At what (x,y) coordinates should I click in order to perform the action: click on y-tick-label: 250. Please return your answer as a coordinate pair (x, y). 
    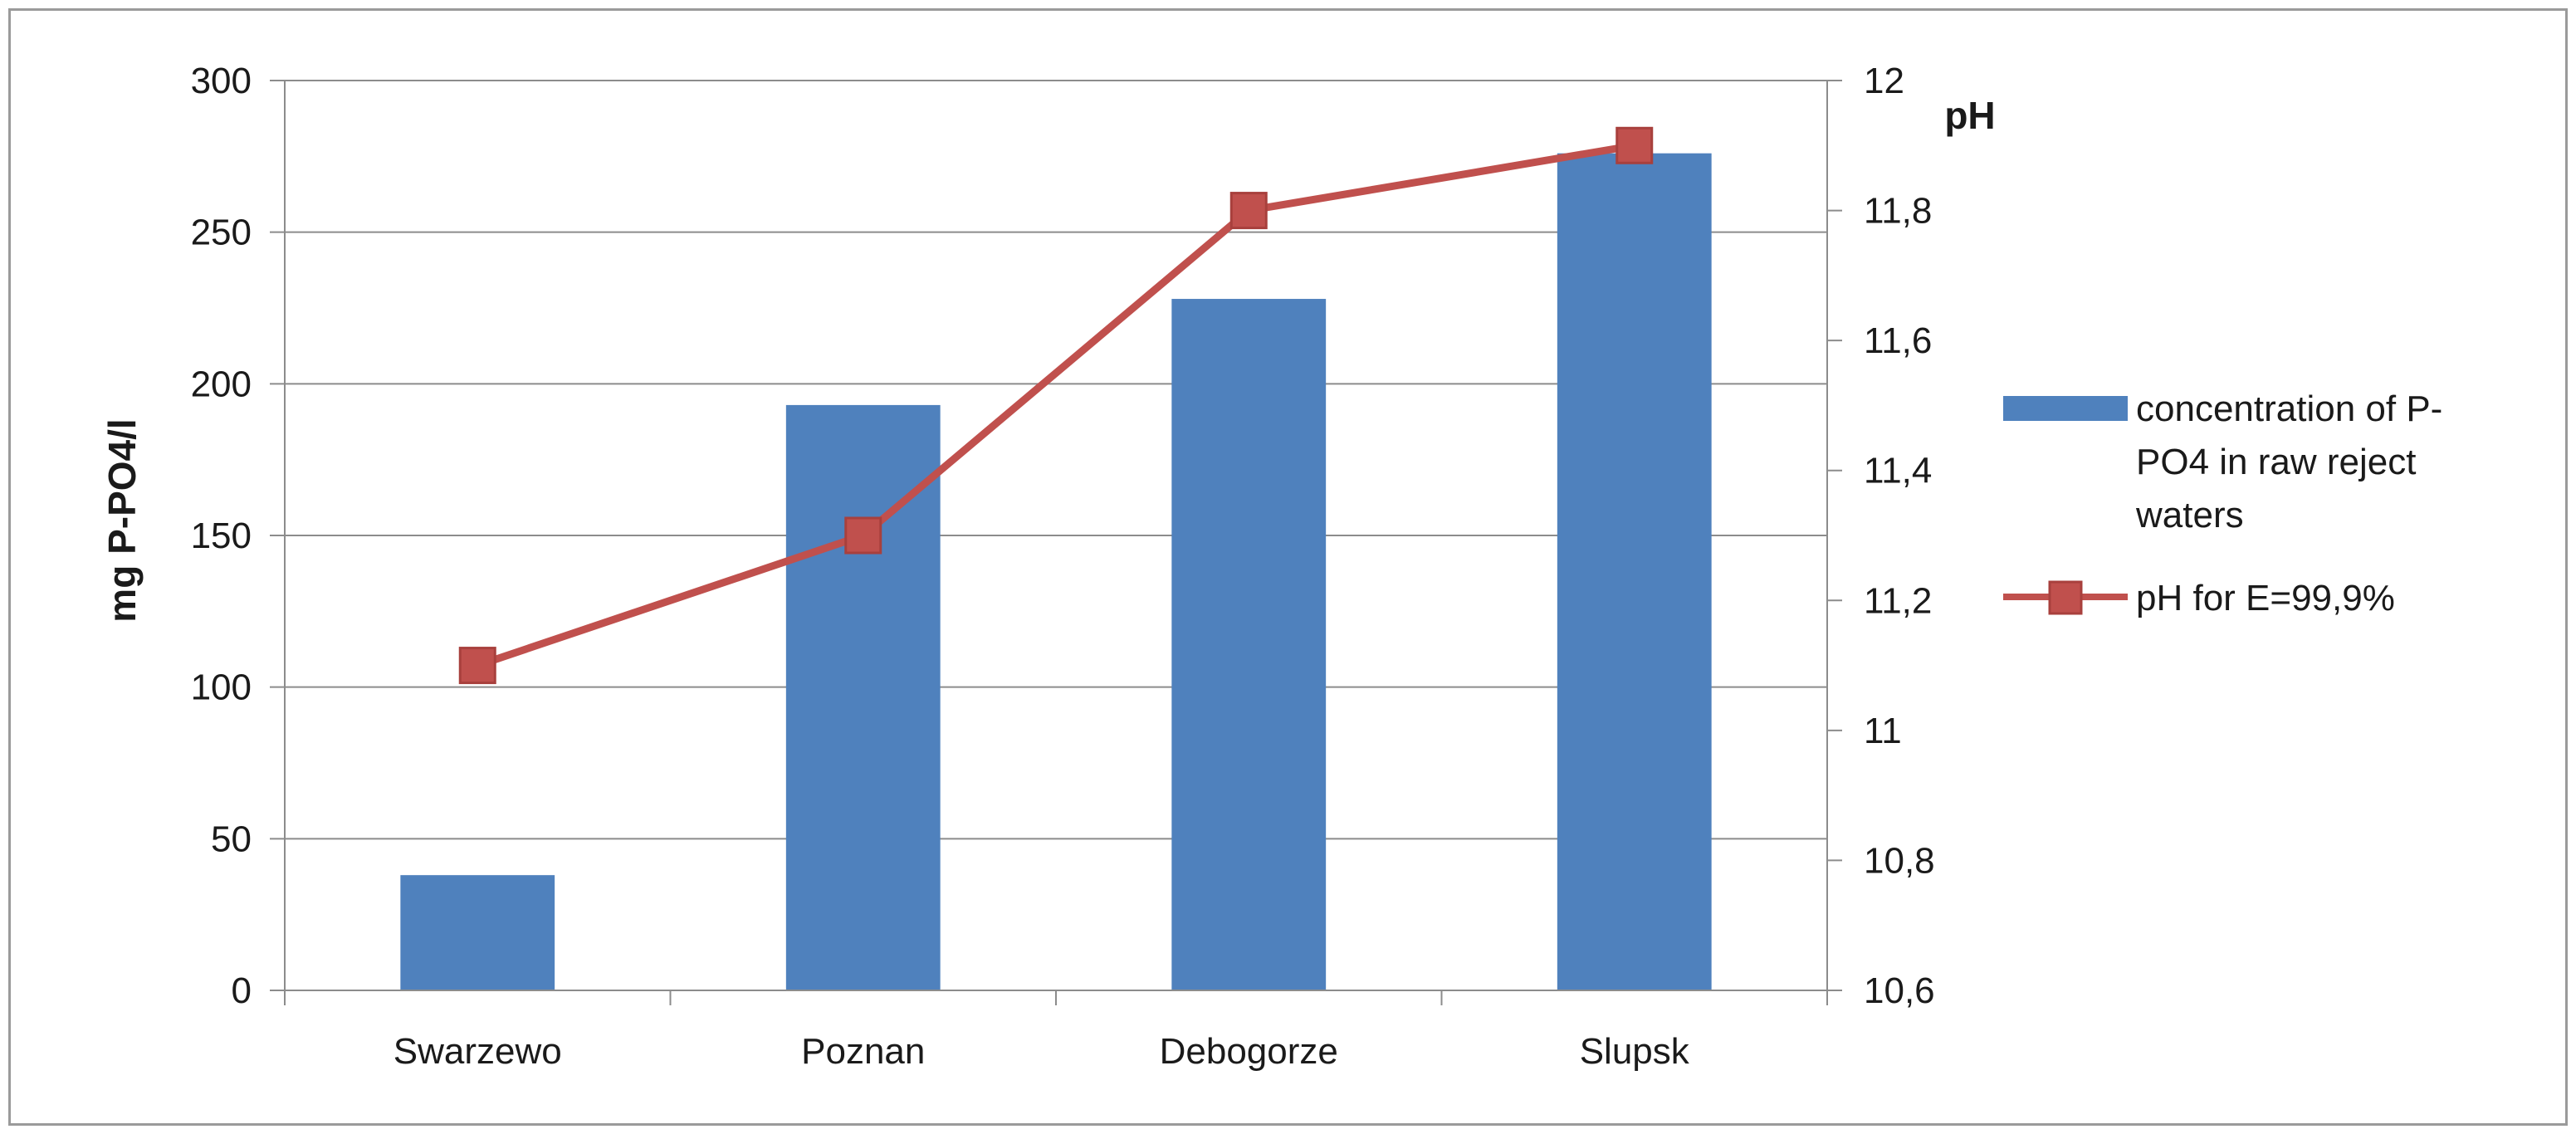
    Looking at the image, I should click on (221, 233).